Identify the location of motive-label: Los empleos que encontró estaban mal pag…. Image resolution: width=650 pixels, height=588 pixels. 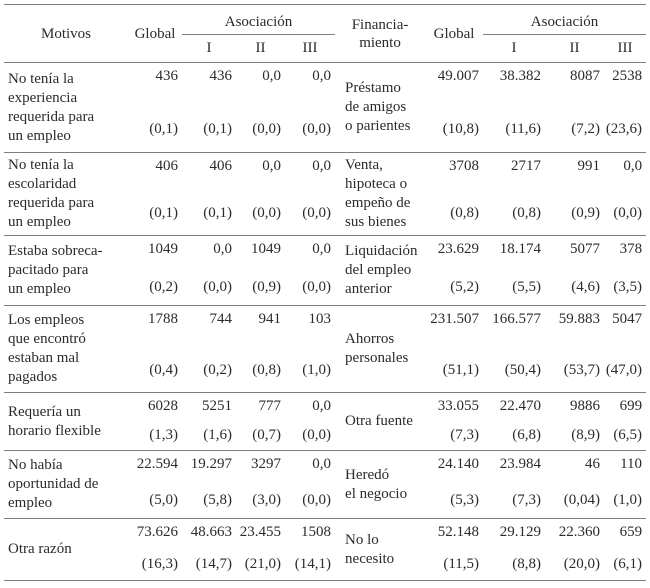
(66, 349).